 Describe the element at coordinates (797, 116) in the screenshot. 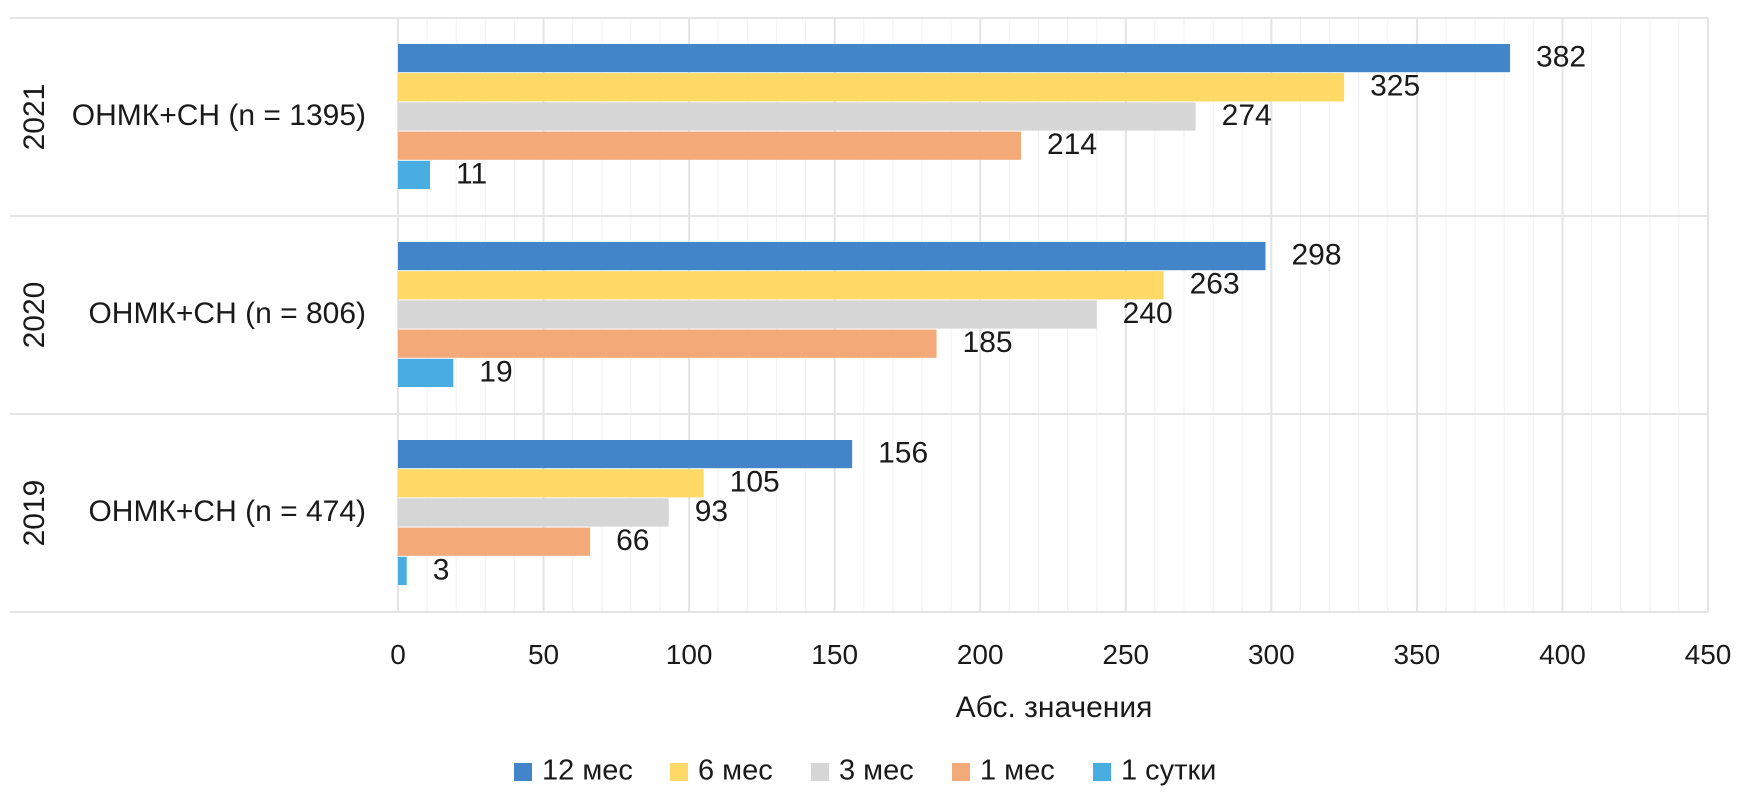

I see `bar-3-мес-2021` at that location.